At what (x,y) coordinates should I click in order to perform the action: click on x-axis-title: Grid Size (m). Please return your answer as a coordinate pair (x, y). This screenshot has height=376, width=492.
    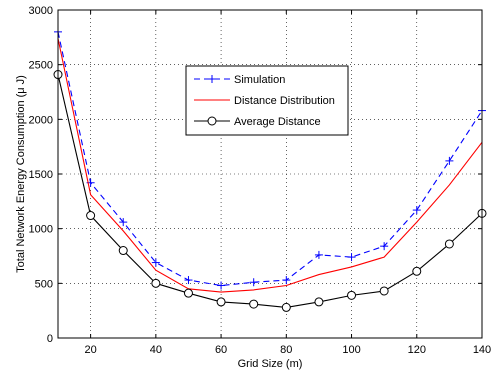
    Looking at the image, I should click on (270, 364).